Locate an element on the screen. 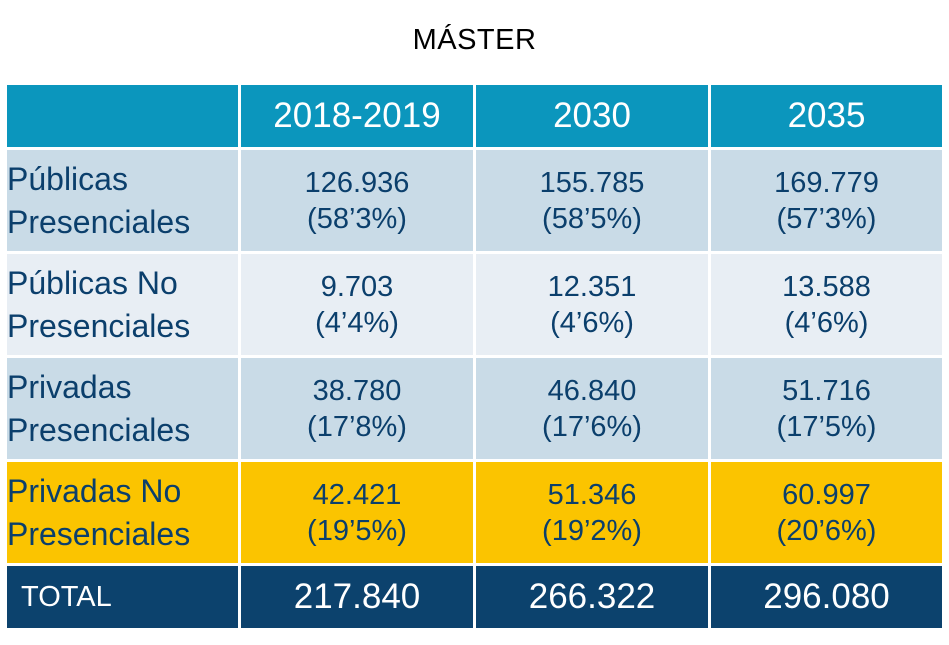 Image resolution: width=949 pixels, height=645 pixels. value-cell: 51.346 (19’2%) is located at coordinates (592, 512).